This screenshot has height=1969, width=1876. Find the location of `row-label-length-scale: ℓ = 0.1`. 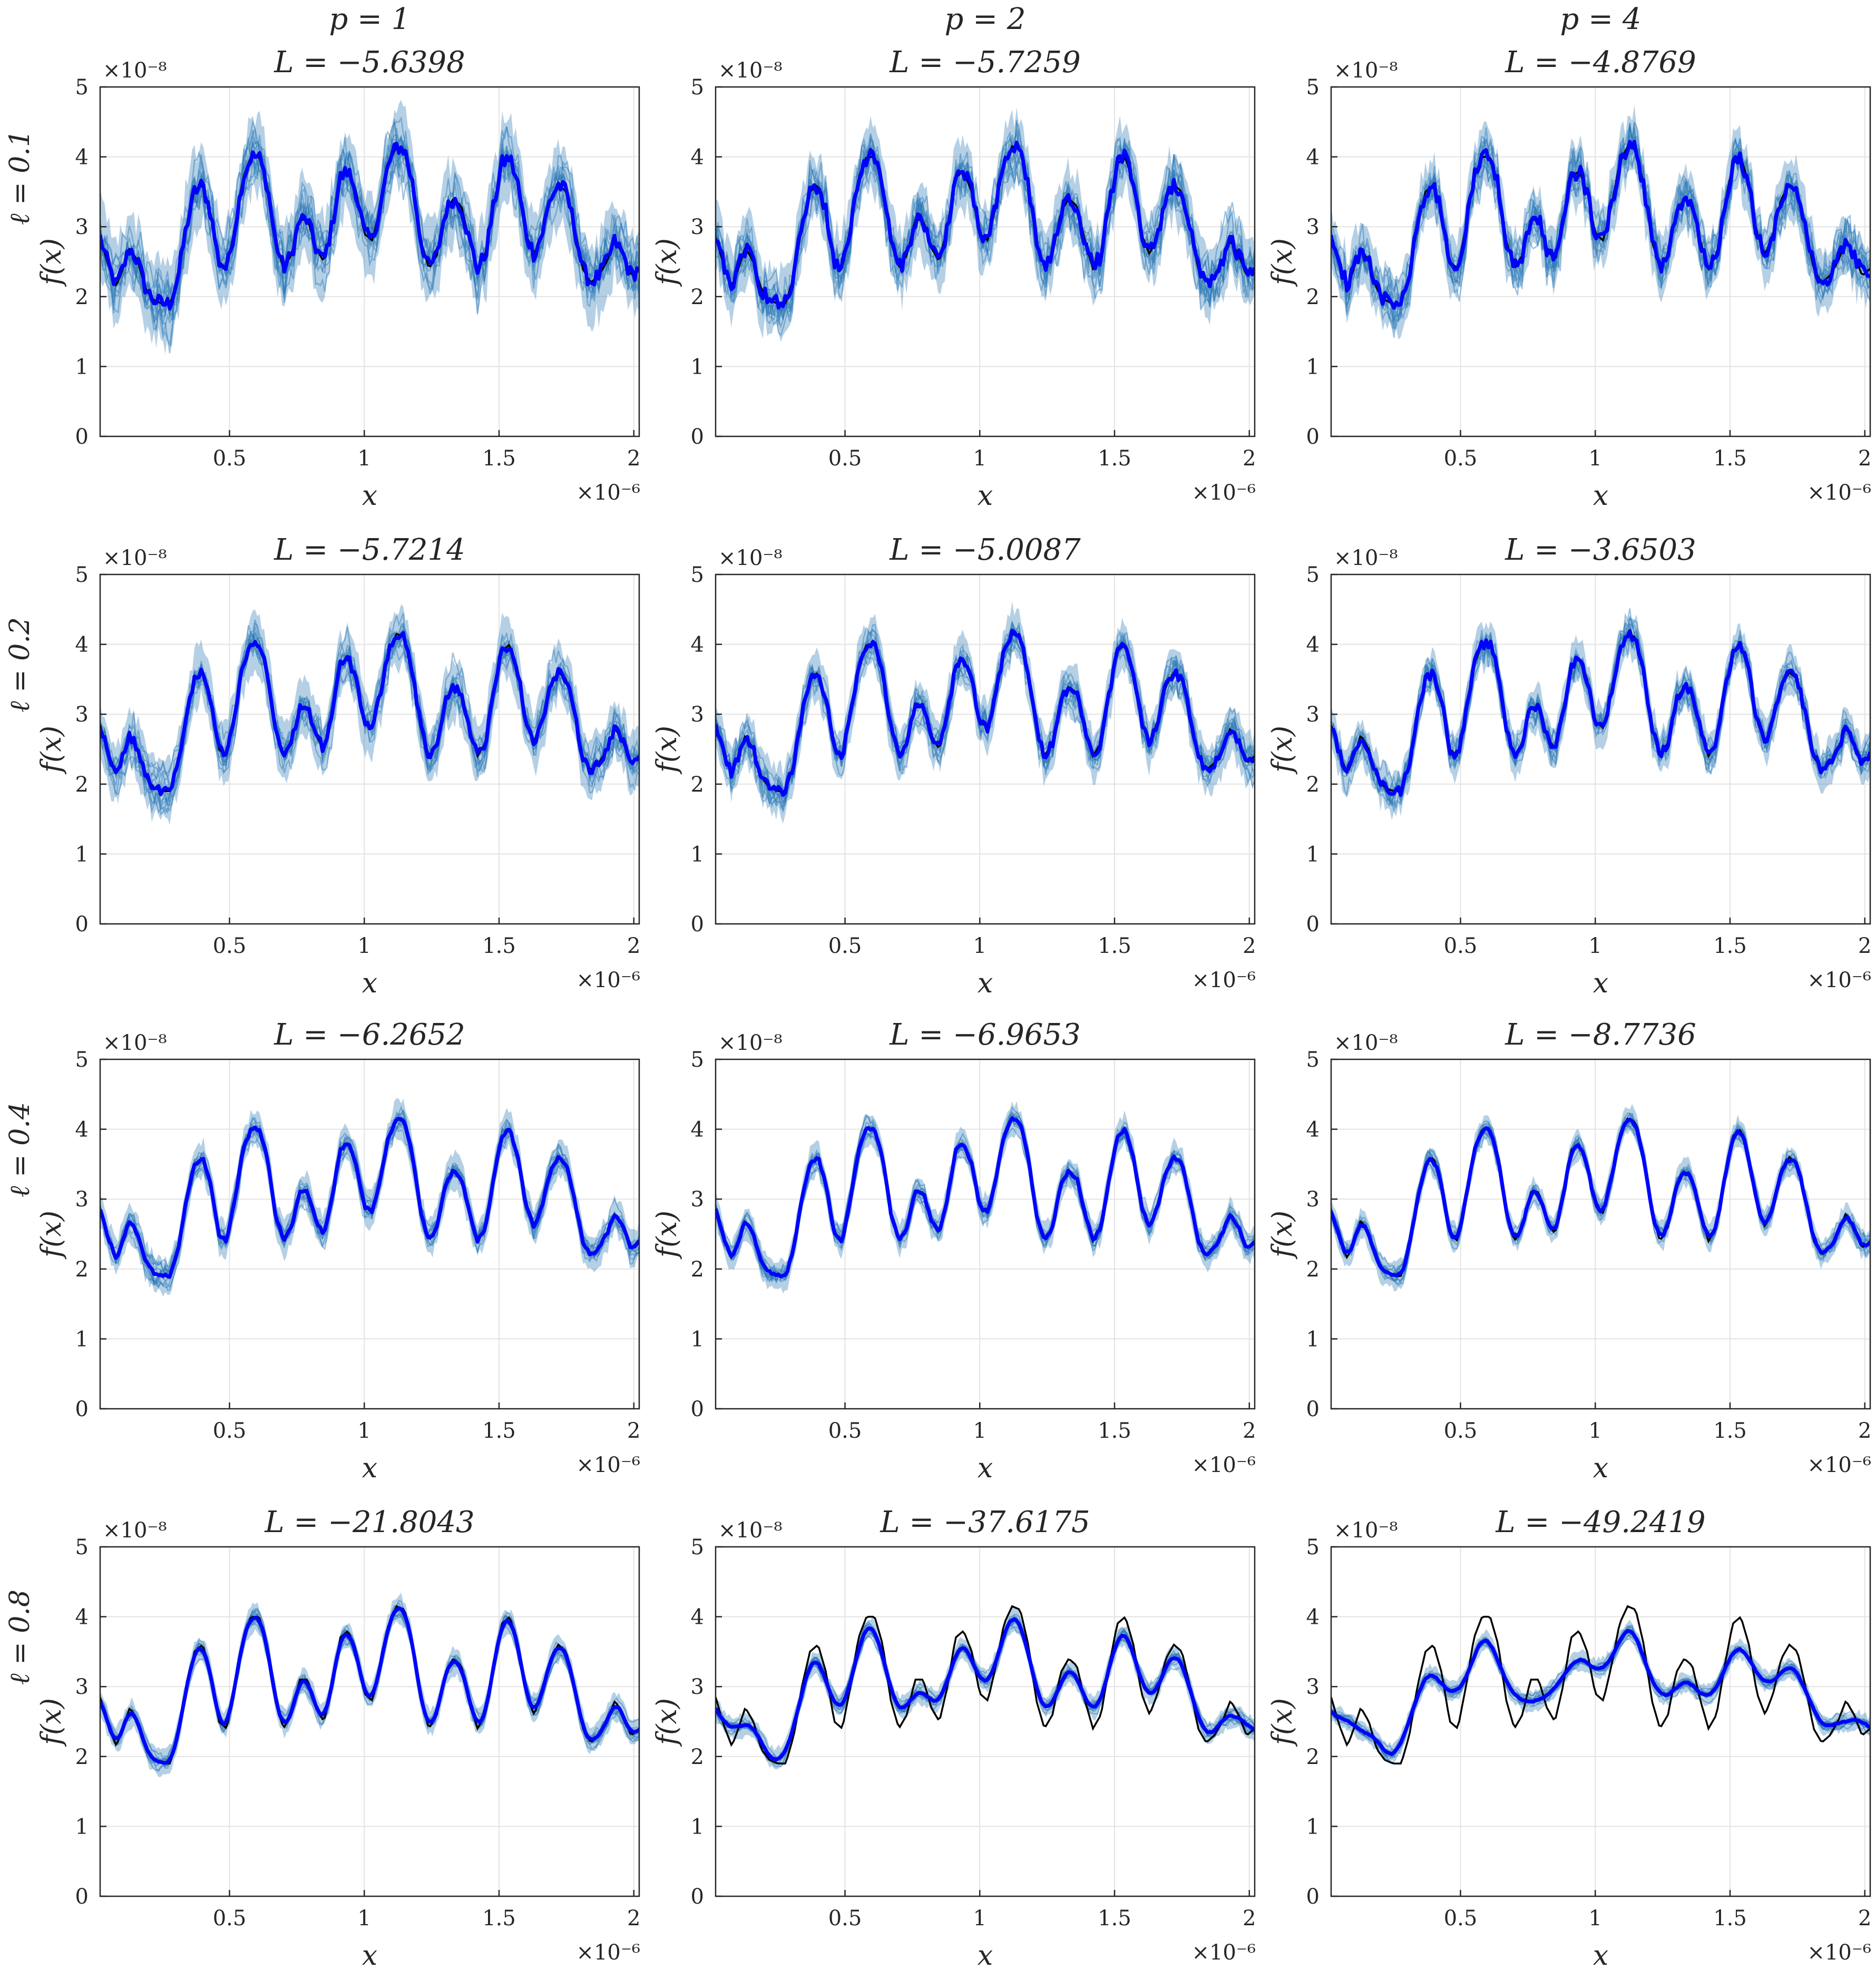

row-label-length-scale: ℓ = 0.1 is located at coordinates (20, 177).